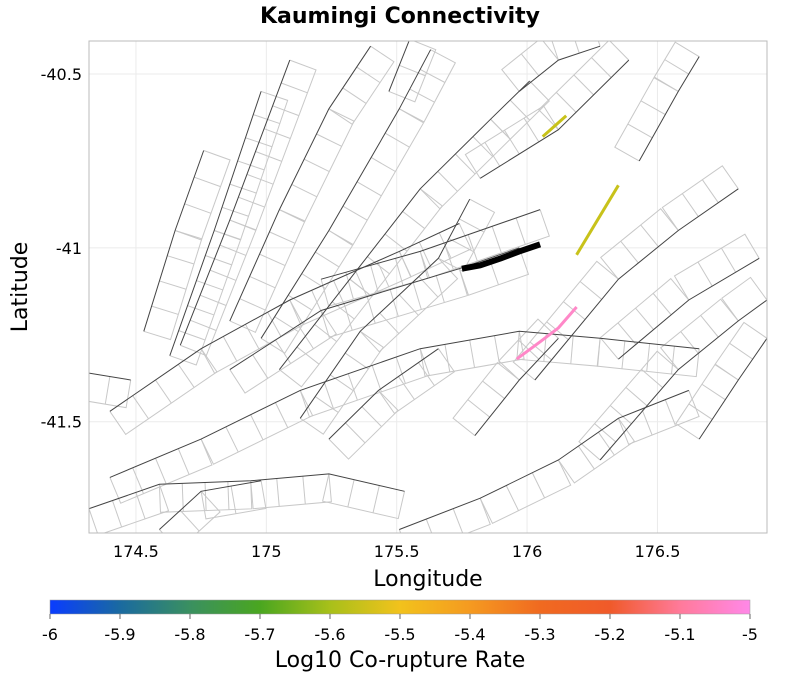 The width and height of the screenshot is (800, 685). What do you see at coordinates (329, 634) in the screenshot?
I see `colorbar-tick-label: -5.6` at bounding box center [329, 634].